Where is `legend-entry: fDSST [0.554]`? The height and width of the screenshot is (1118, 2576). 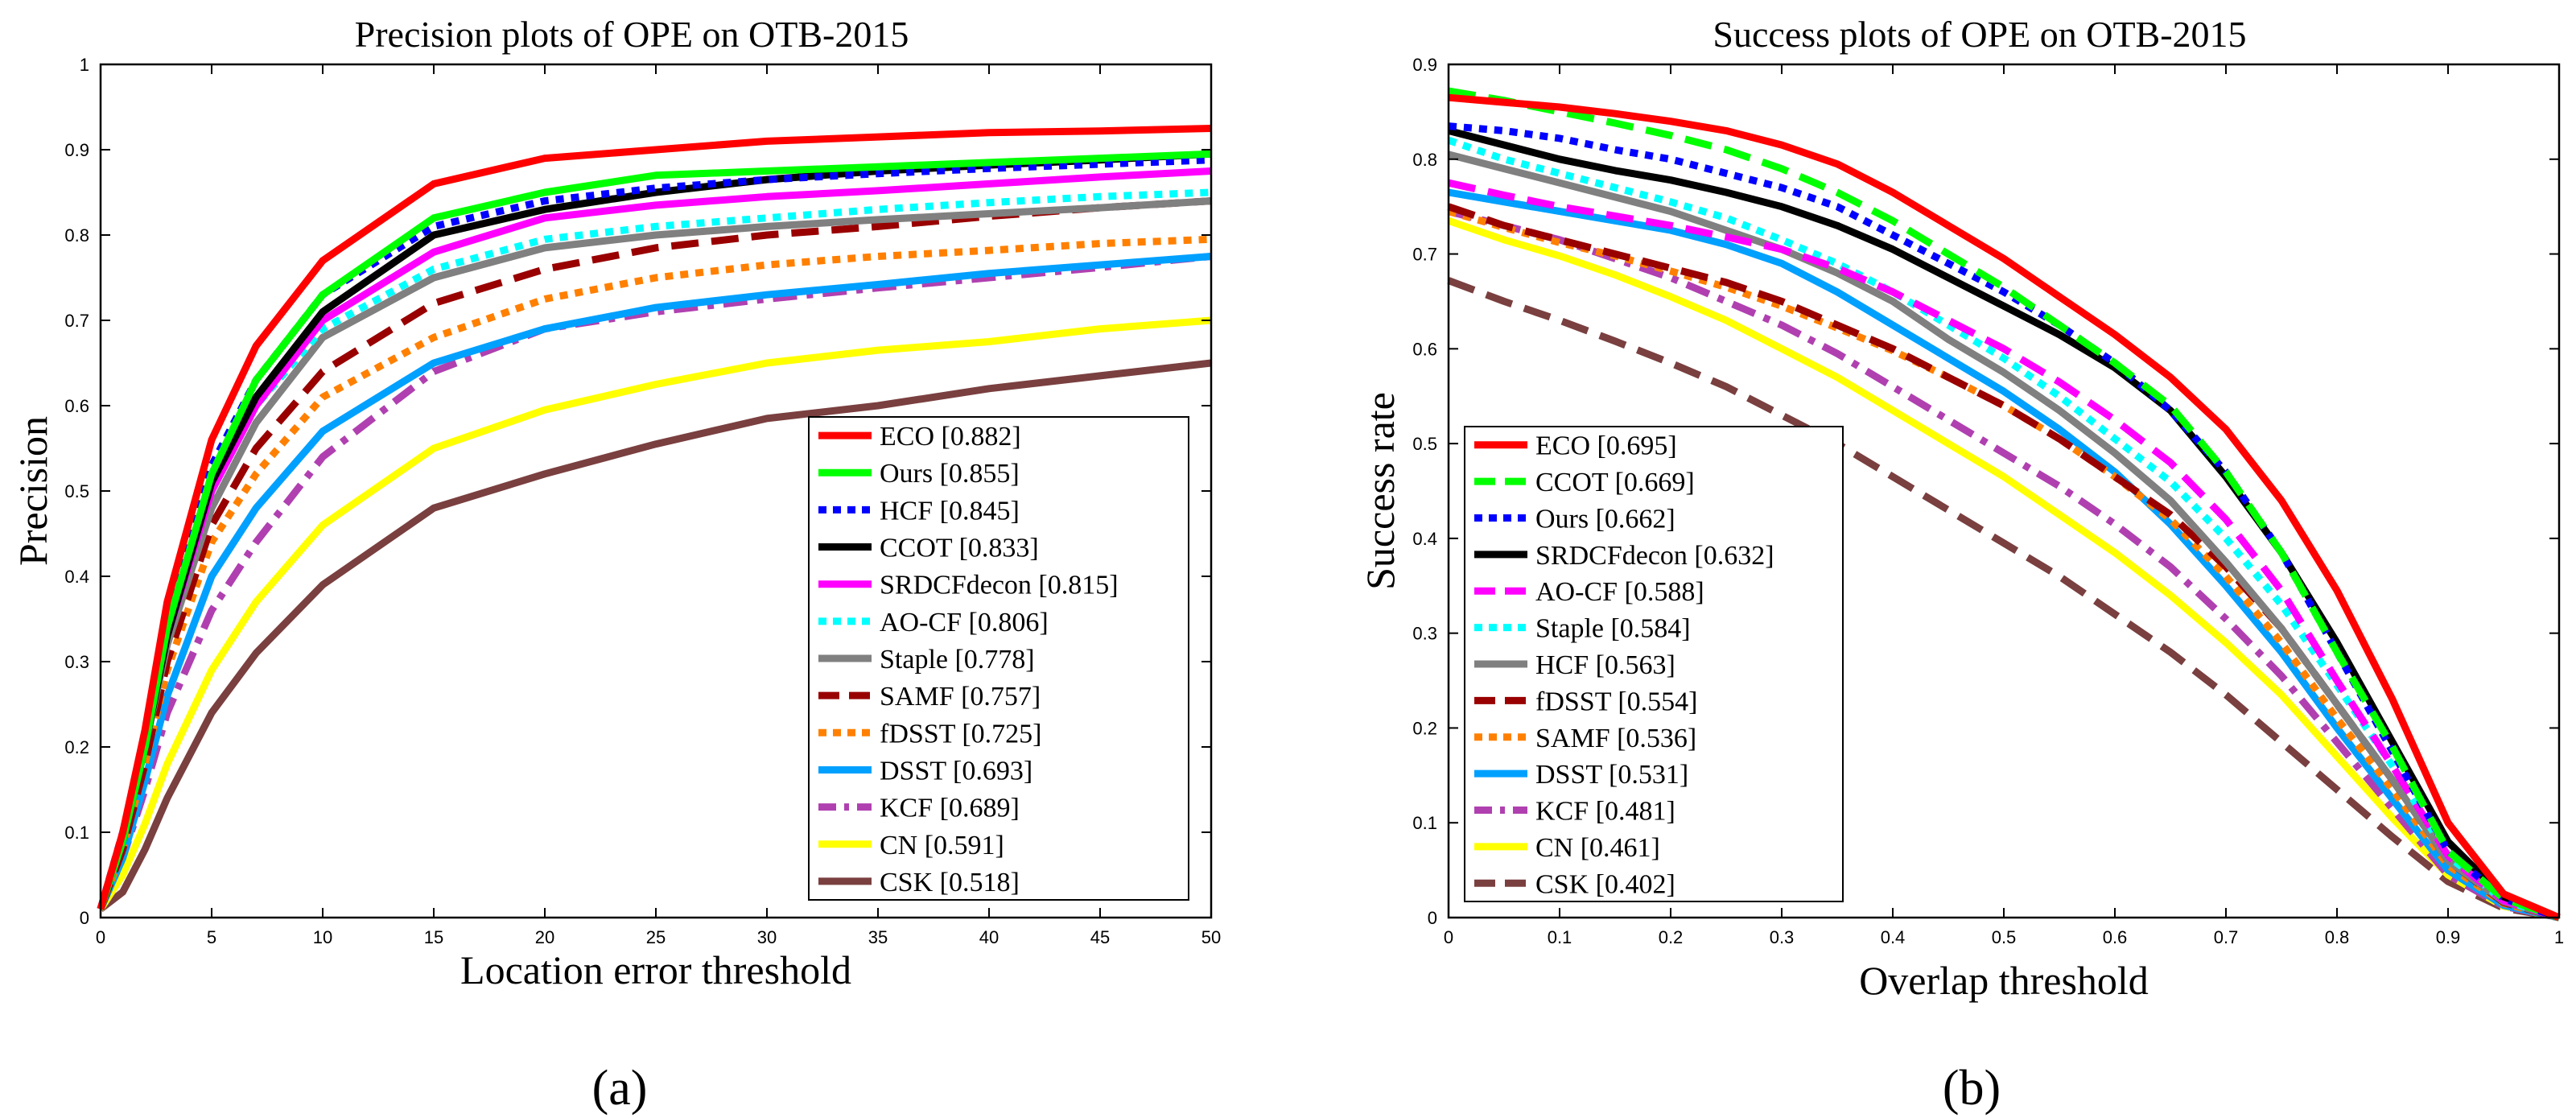 legend-entry: fDSST [0.554] is located at coordinates (1616, 702).